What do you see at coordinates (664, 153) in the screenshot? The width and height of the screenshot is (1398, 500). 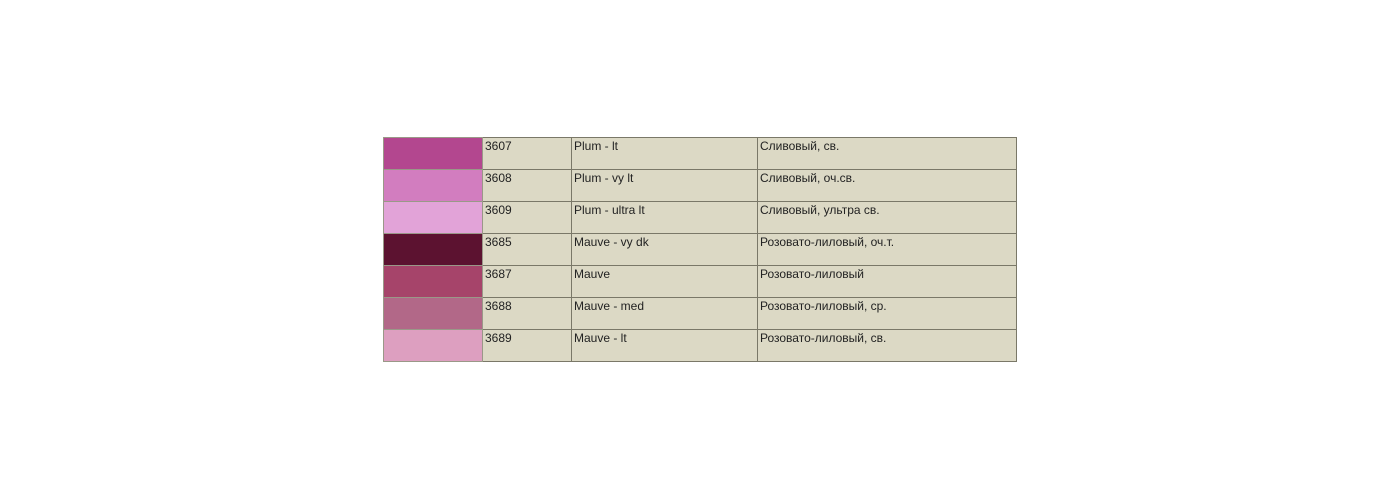 I see `name-cell: Plum - lt` at bounding box center [664, 153].